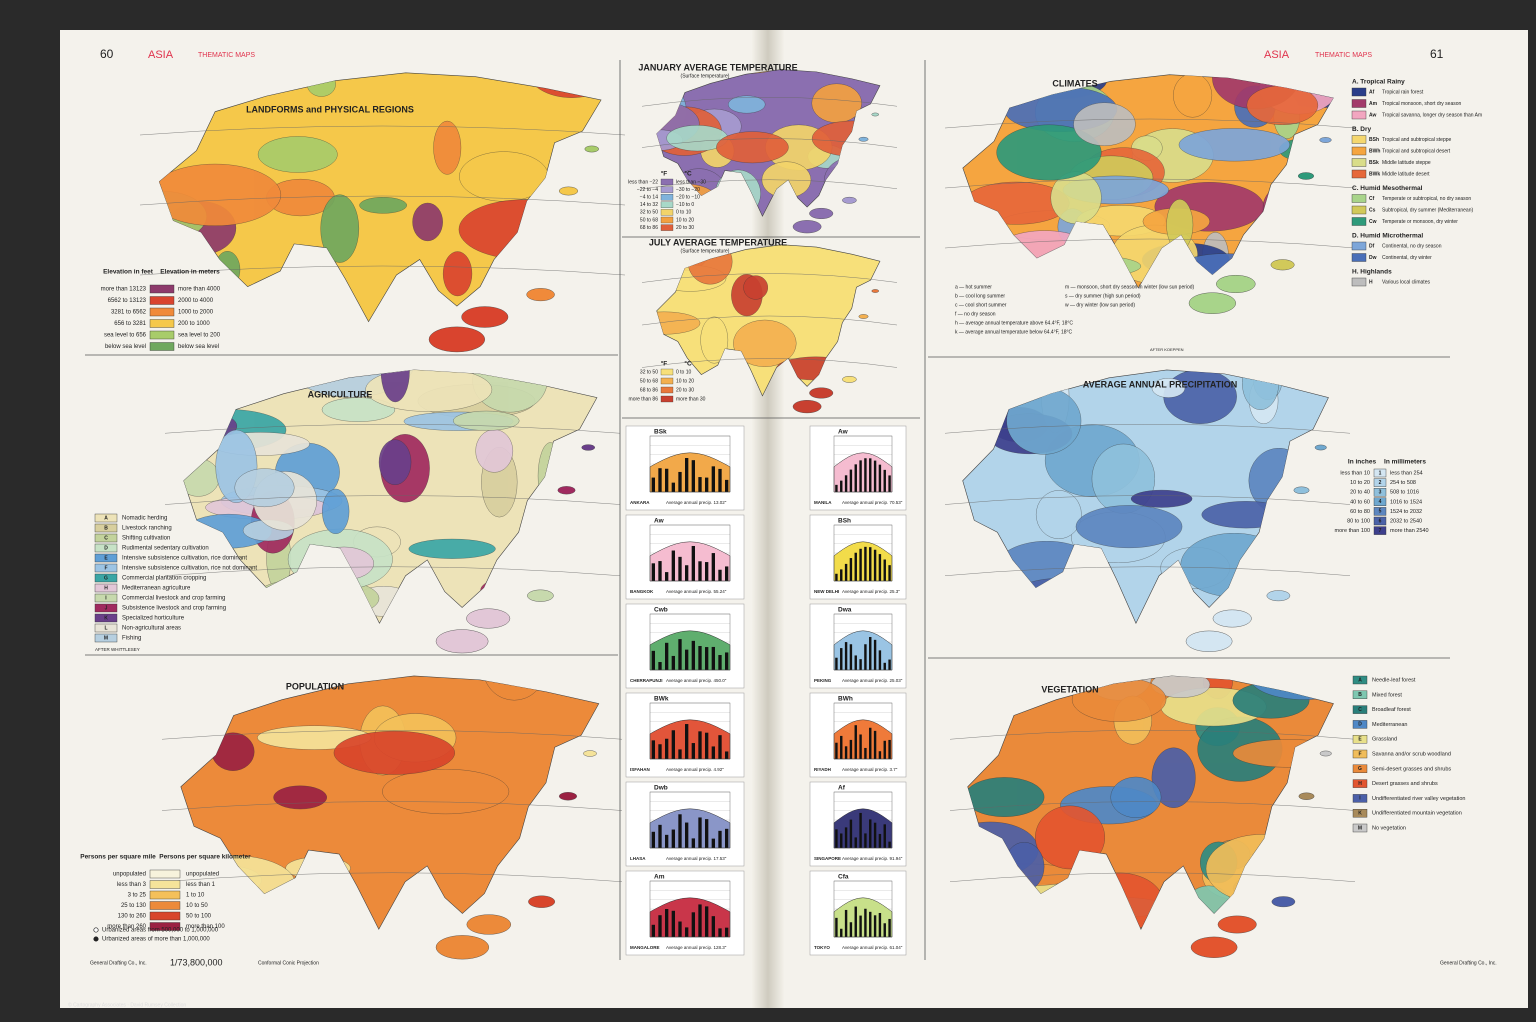 The height and width of the screenshot is (1022, 1536). I want to click on label: No vegetation, so click(1389, 828).